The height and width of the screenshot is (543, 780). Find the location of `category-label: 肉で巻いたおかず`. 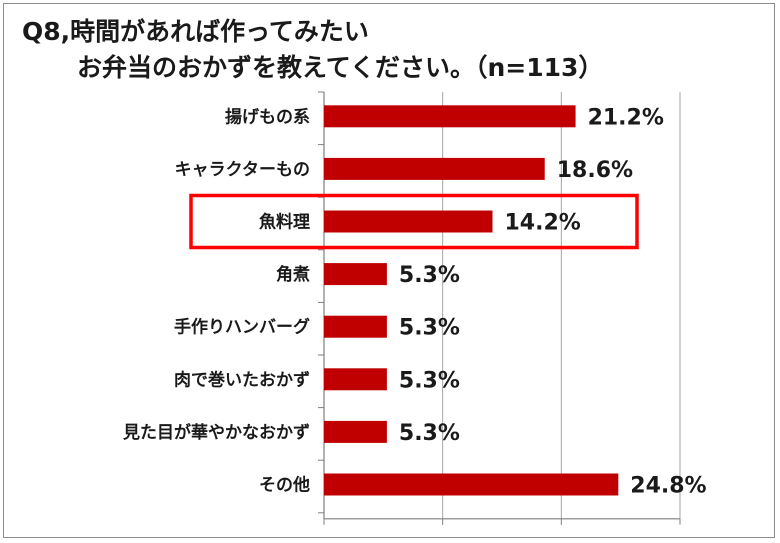

category-label: 肉で巻いたおかず is located at coordinates (242, 379).